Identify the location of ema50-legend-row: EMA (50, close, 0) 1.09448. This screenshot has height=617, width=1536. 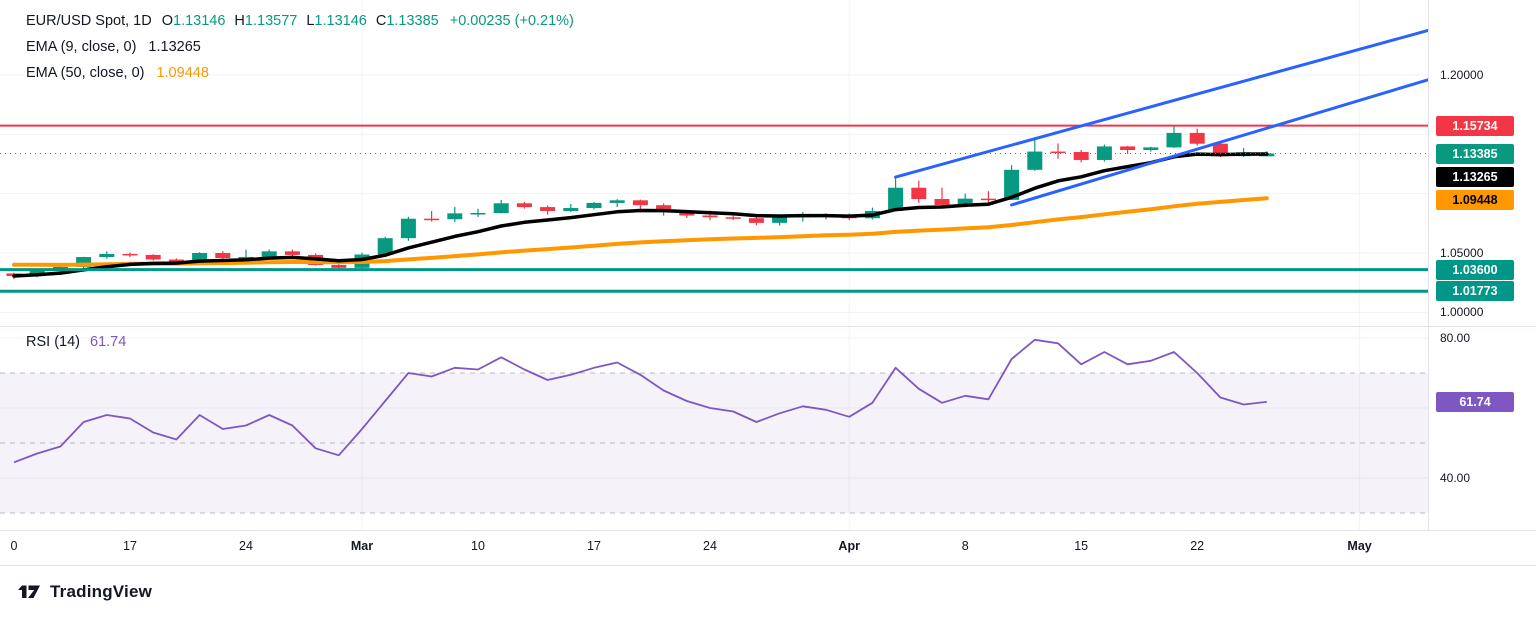
(300, 73).